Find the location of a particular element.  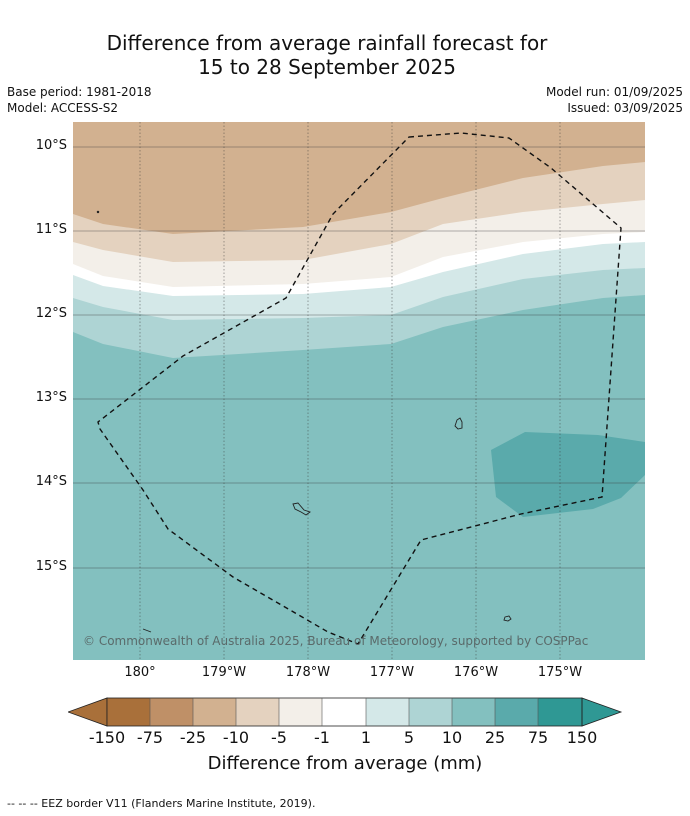

island-small-east is located at coordinates (458, 423).